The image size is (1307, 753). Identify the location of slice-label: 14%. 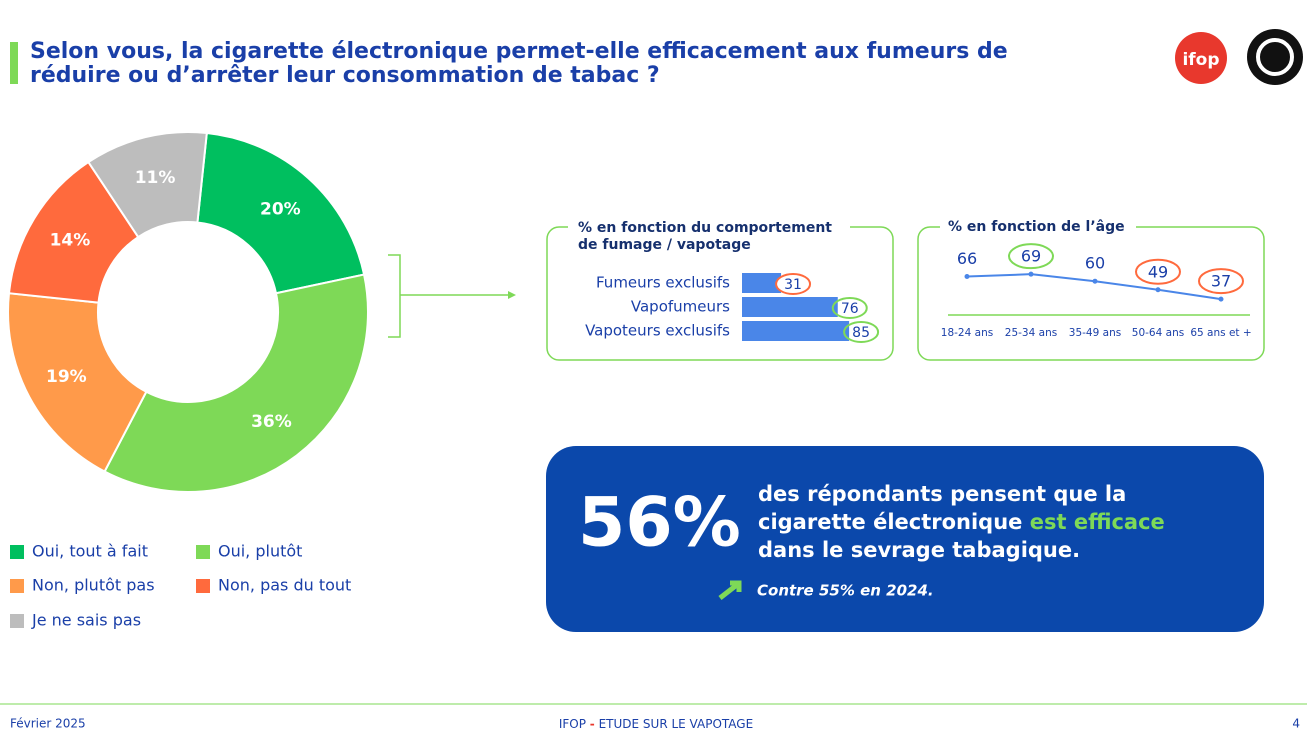
(70, 241).